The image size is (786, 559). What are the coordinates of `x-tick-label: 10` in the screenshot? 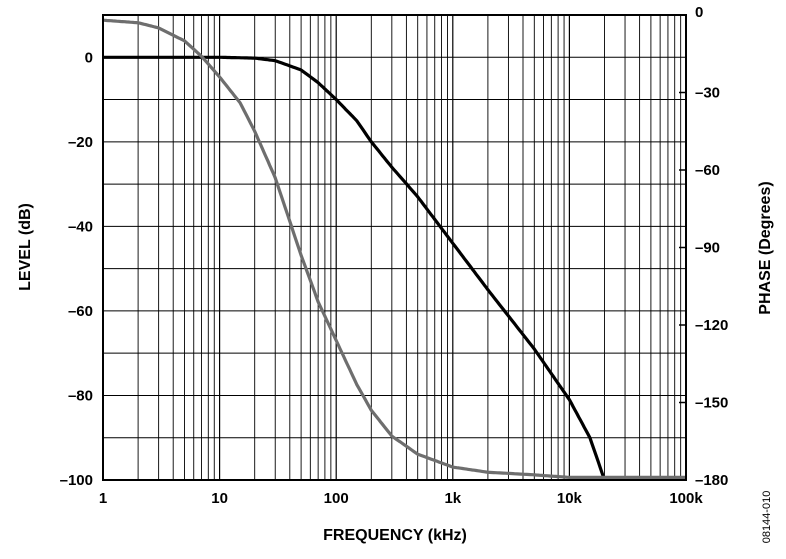 It's located at (219, 498).